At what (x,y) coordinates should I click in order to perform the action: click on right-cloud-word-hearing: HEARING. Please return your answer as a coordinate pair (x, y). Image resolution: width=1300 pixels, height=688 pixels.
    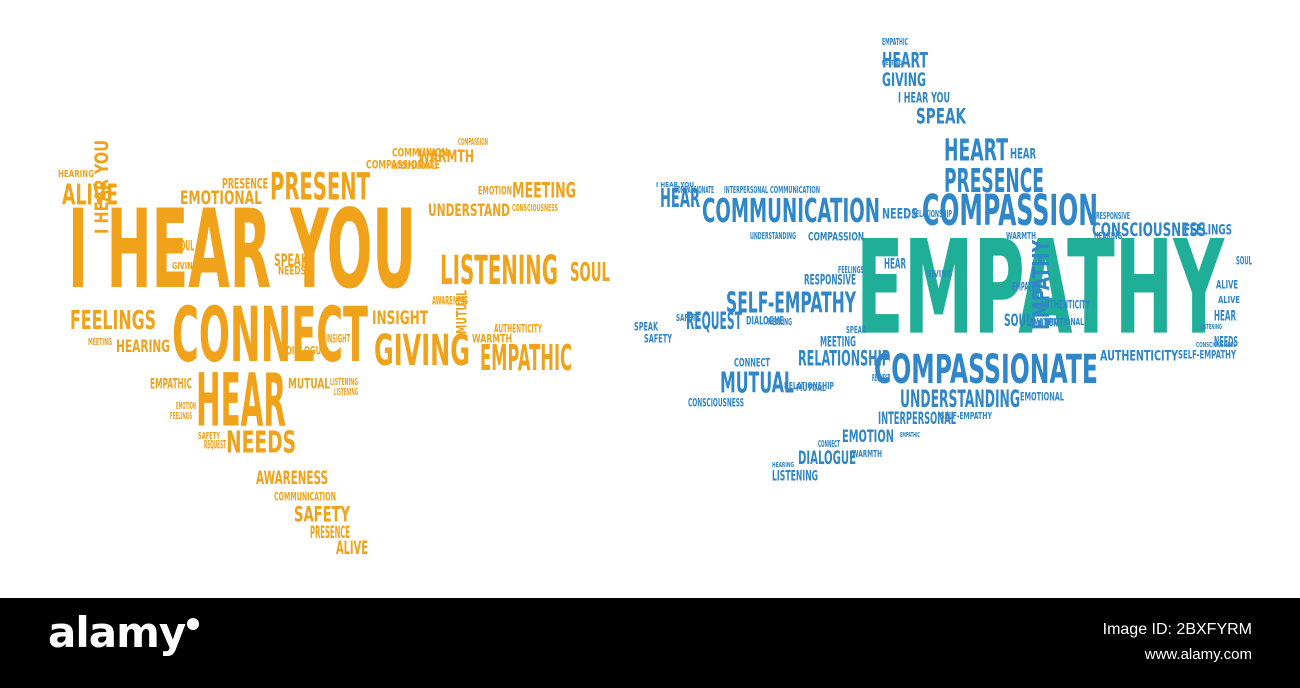
    Looking at the image, I should click on (780, 322).